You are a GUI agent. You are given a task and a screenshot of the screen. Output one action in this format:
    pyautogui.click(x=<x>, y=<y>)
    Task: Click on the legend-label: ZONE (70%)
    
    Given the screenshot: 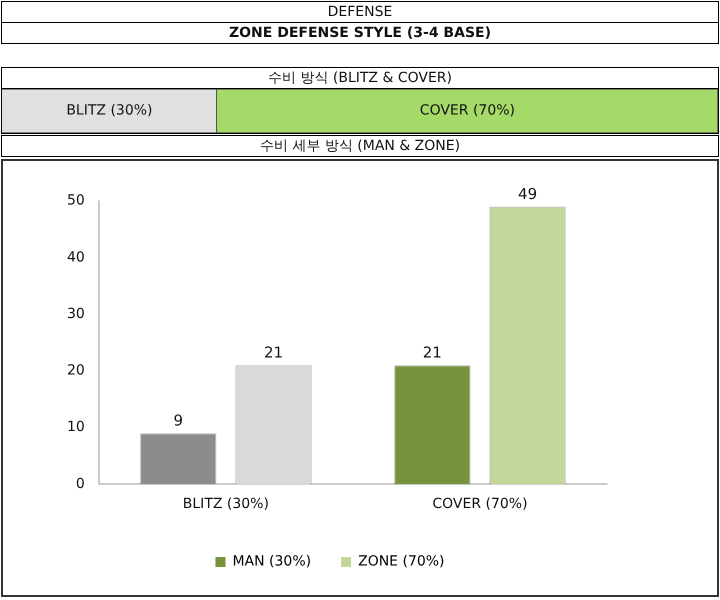 What is the action you would take?
    pyautogui.click(x=401, y=562)
    